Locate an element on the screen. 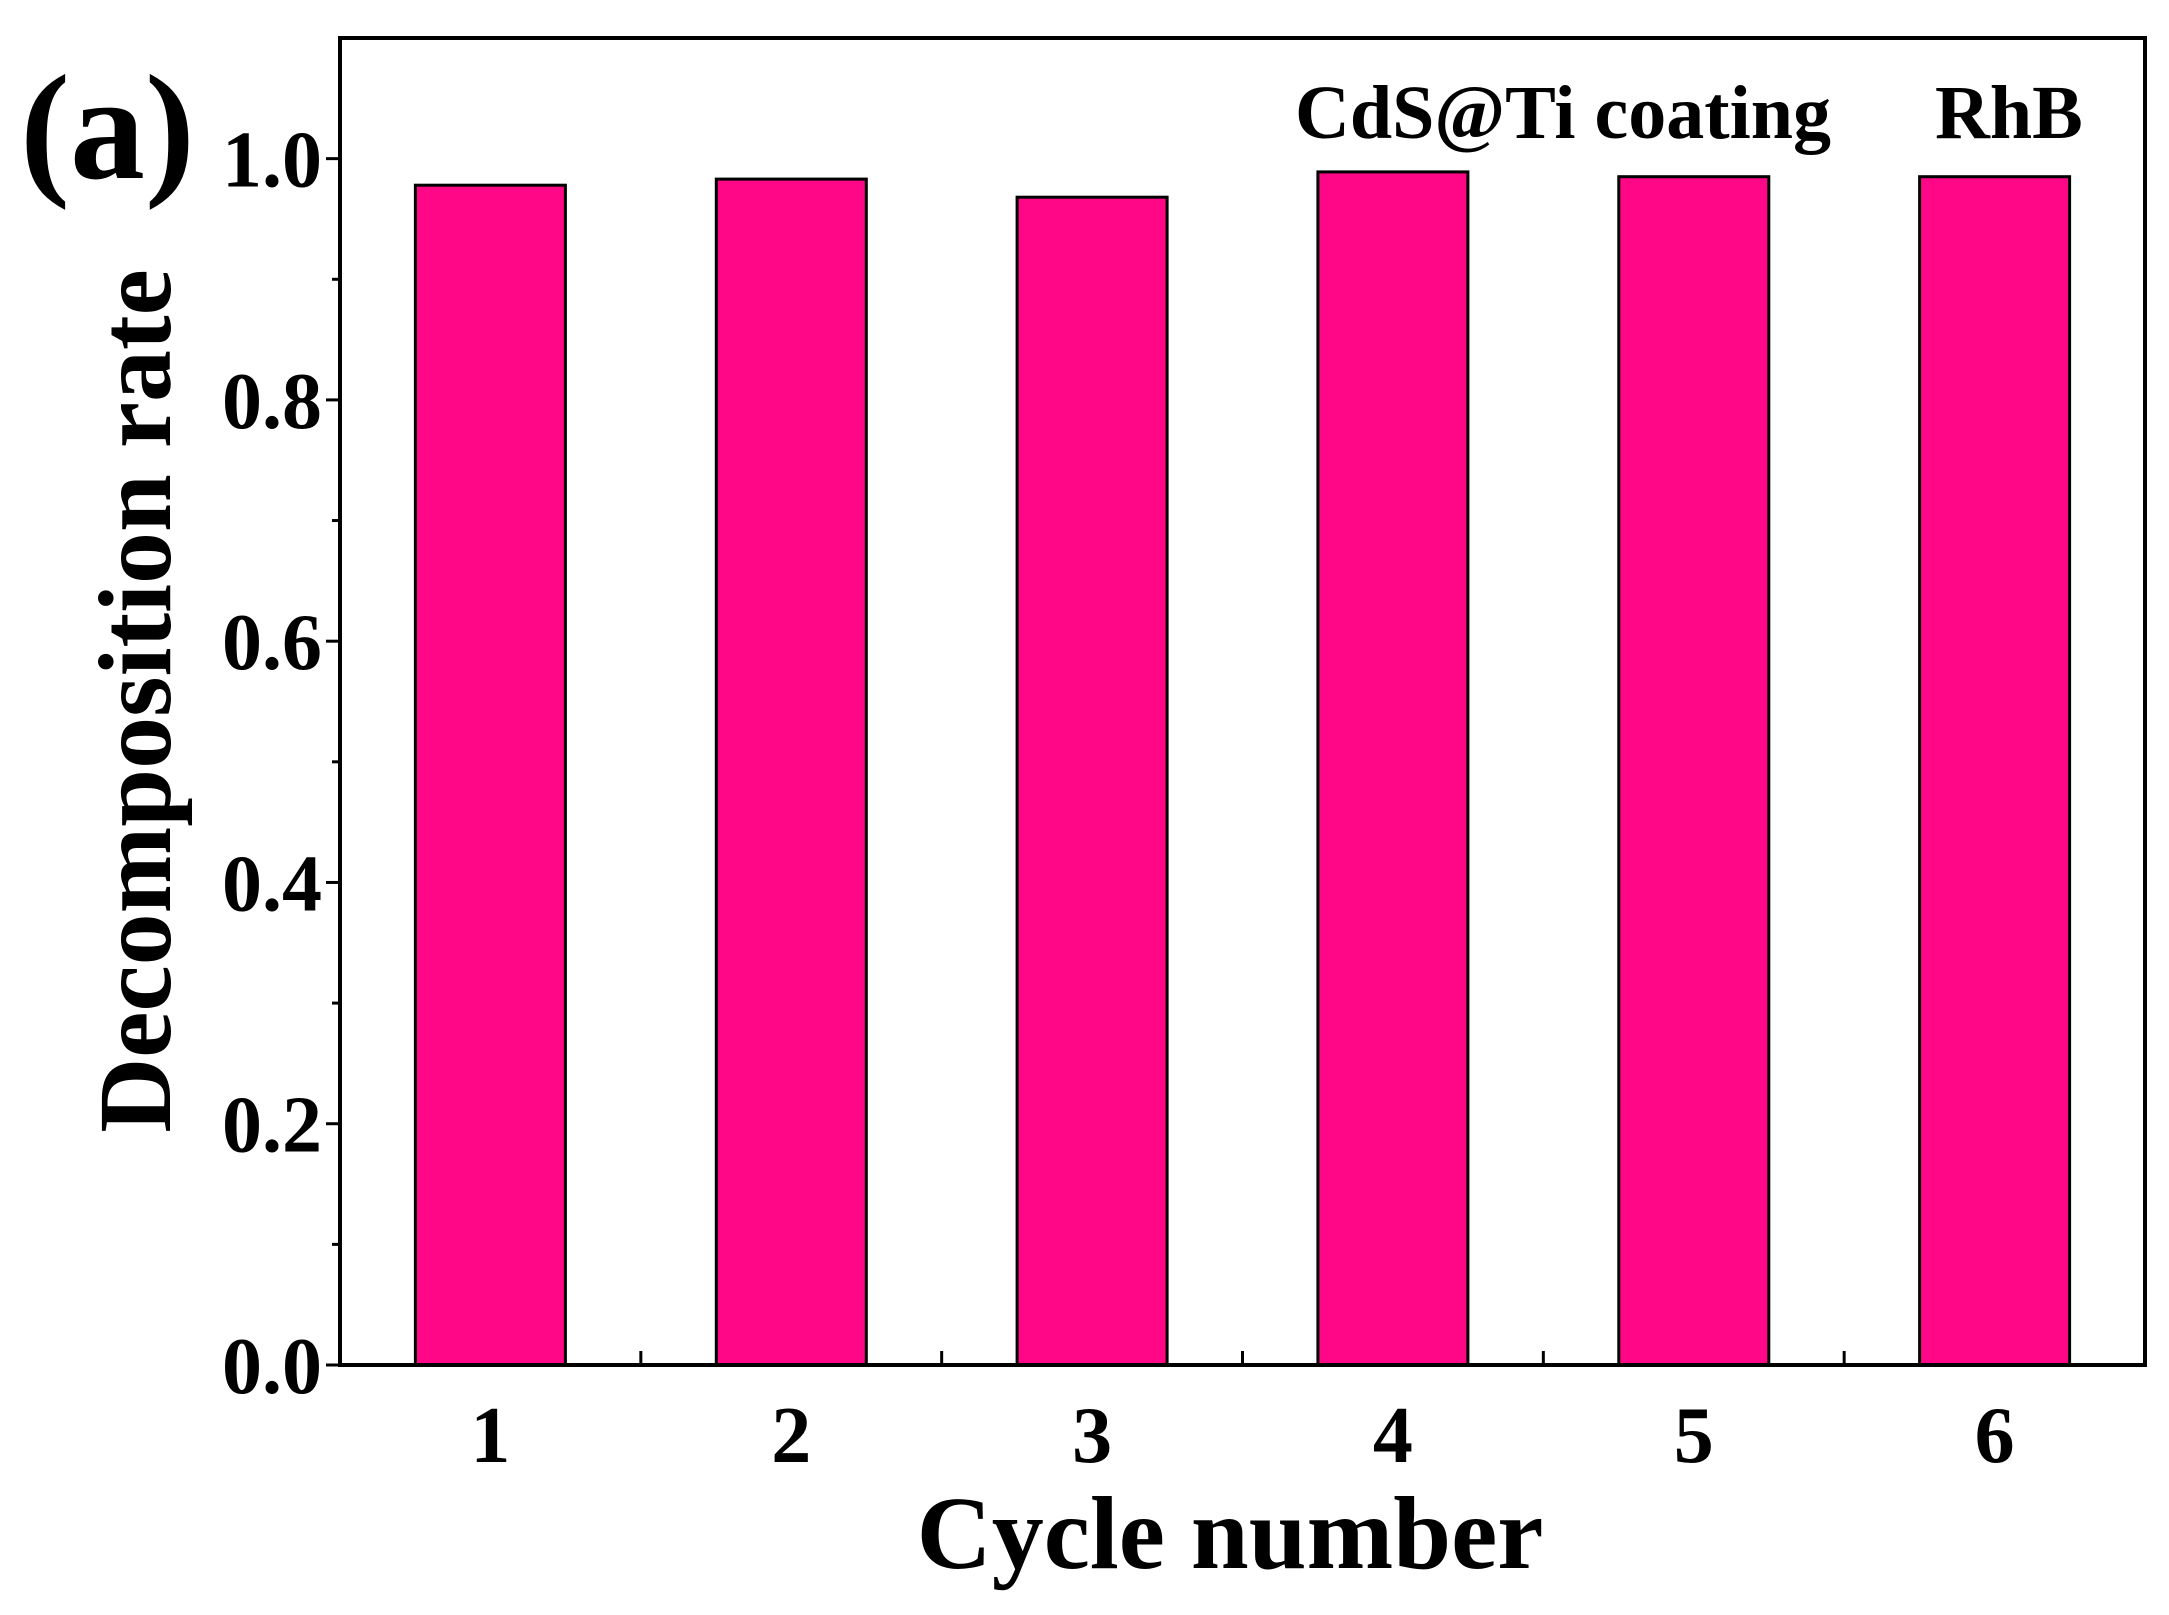  x-tick-label: 2 is located at coordinates (791, 1436).